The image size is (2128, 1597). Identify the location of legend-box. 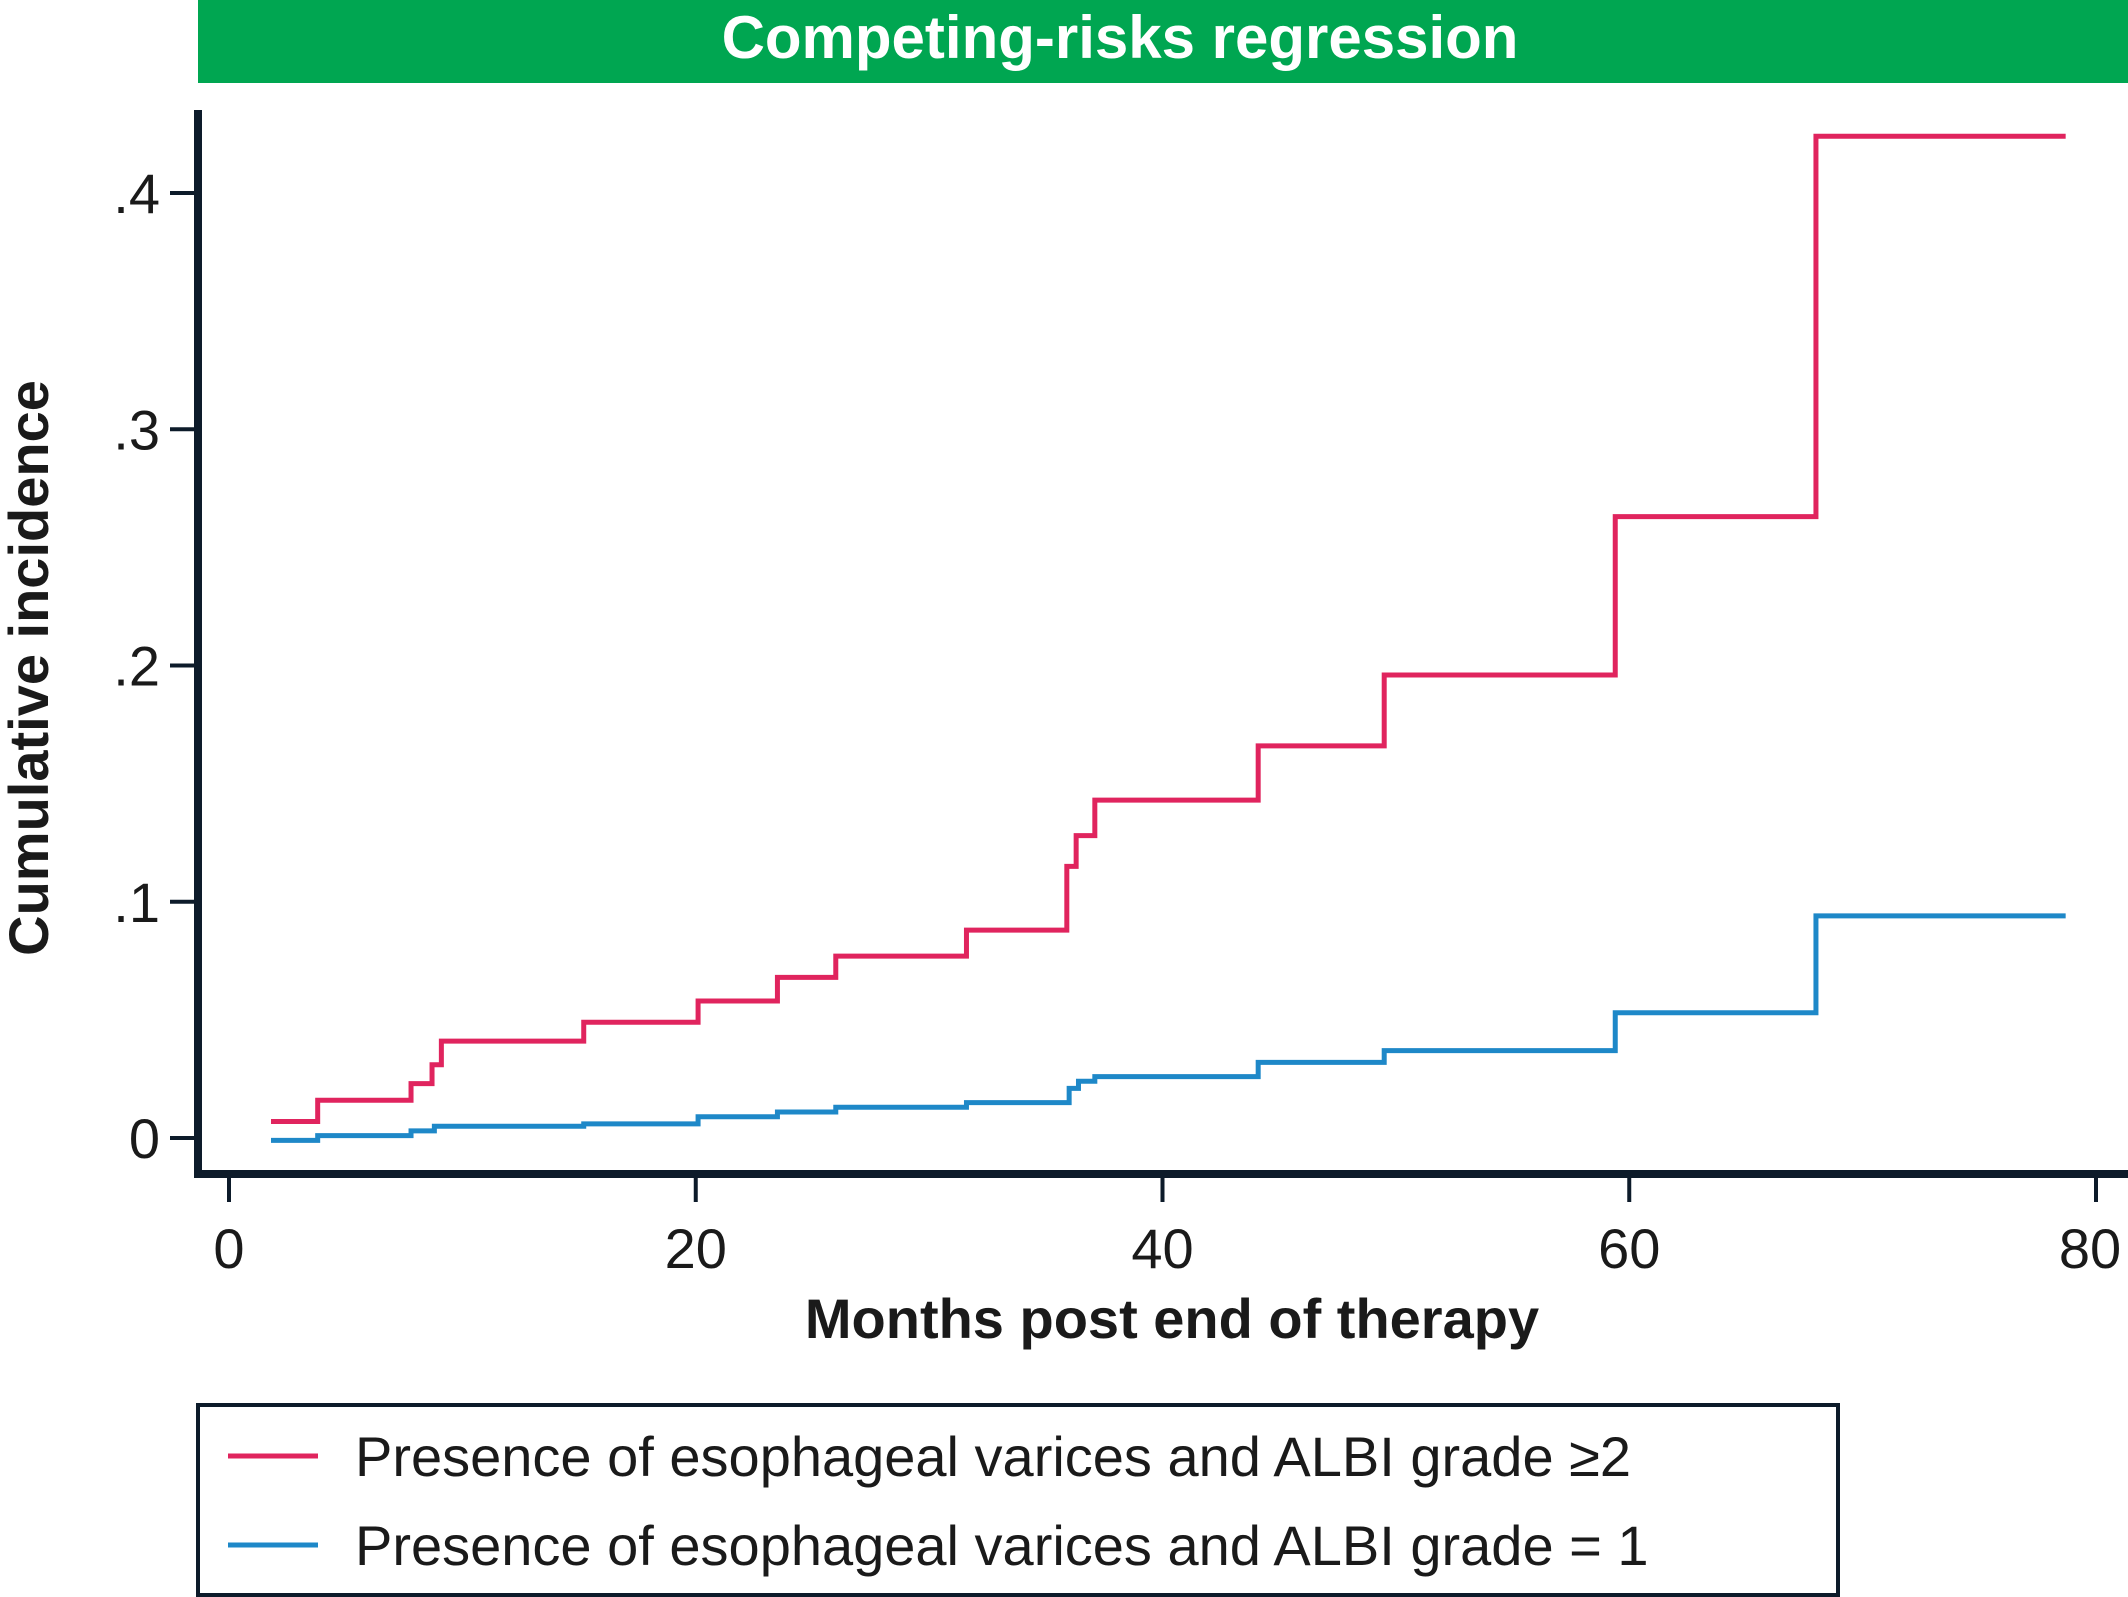
(1018, 1500).